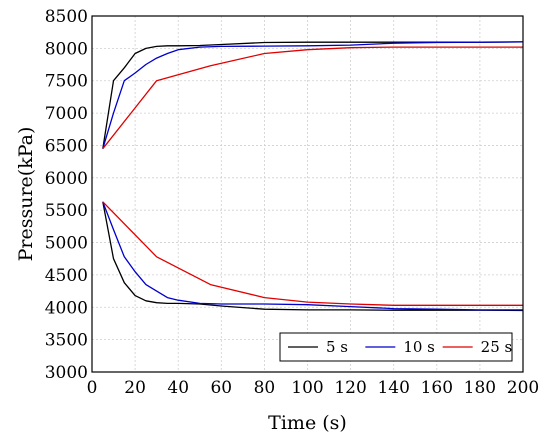  I want to click on x-tick-label: 0, so click(92, 388).